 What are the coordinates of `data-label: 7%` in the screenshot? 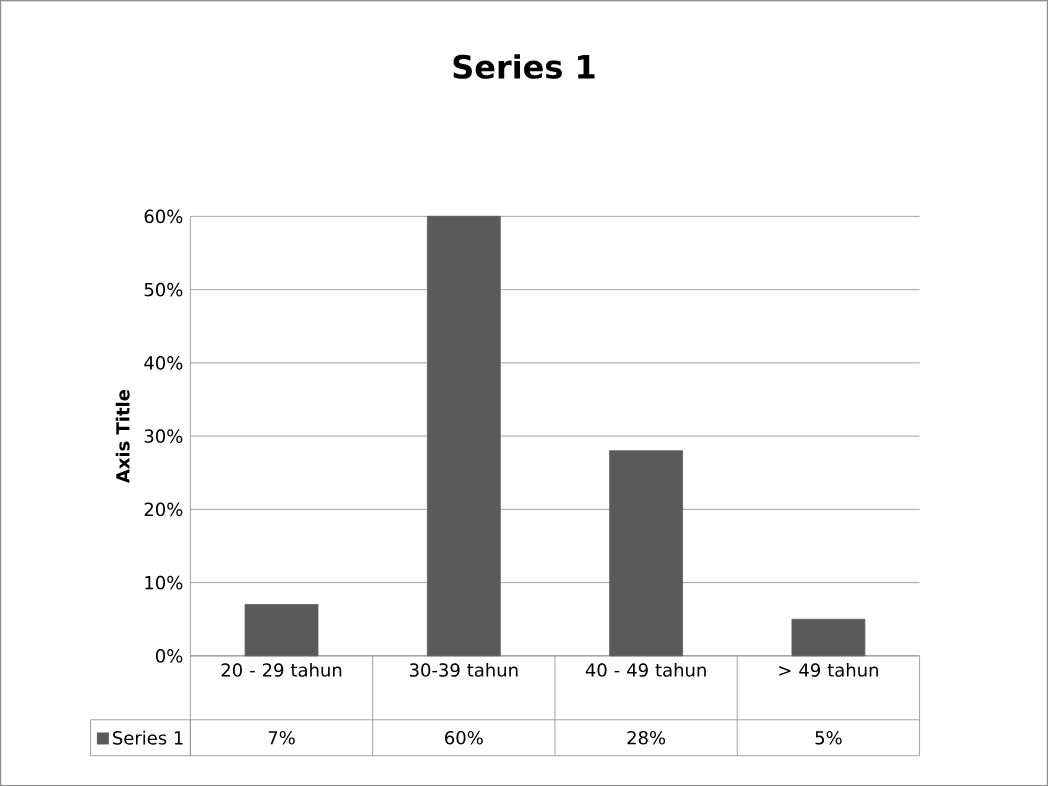 It's located at (281, 737).